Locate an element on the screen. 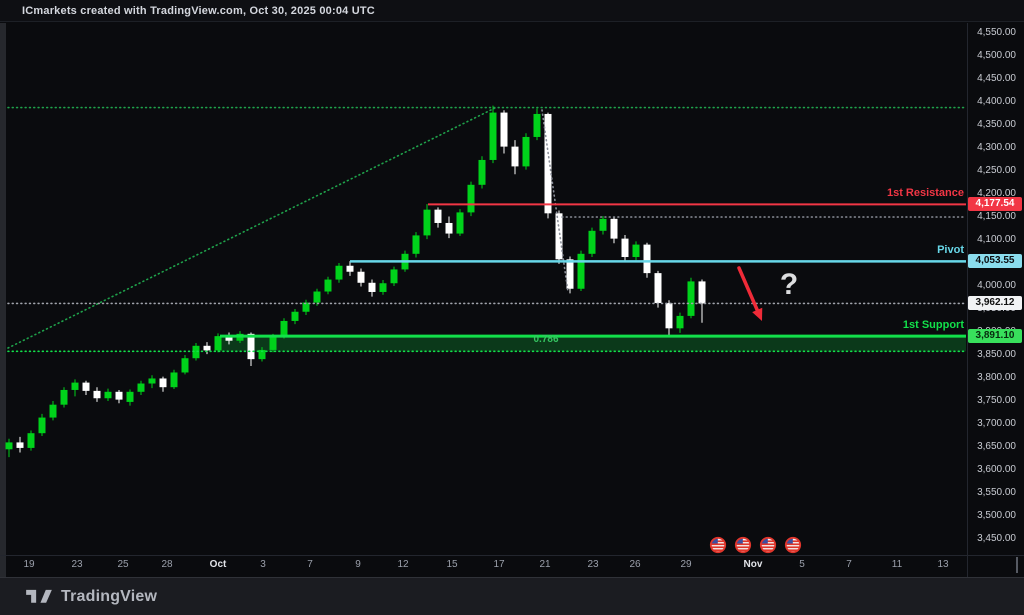 This screenshot has height=615, width=1024. time-tick-label: 11 is located at coordinates (897, 564).